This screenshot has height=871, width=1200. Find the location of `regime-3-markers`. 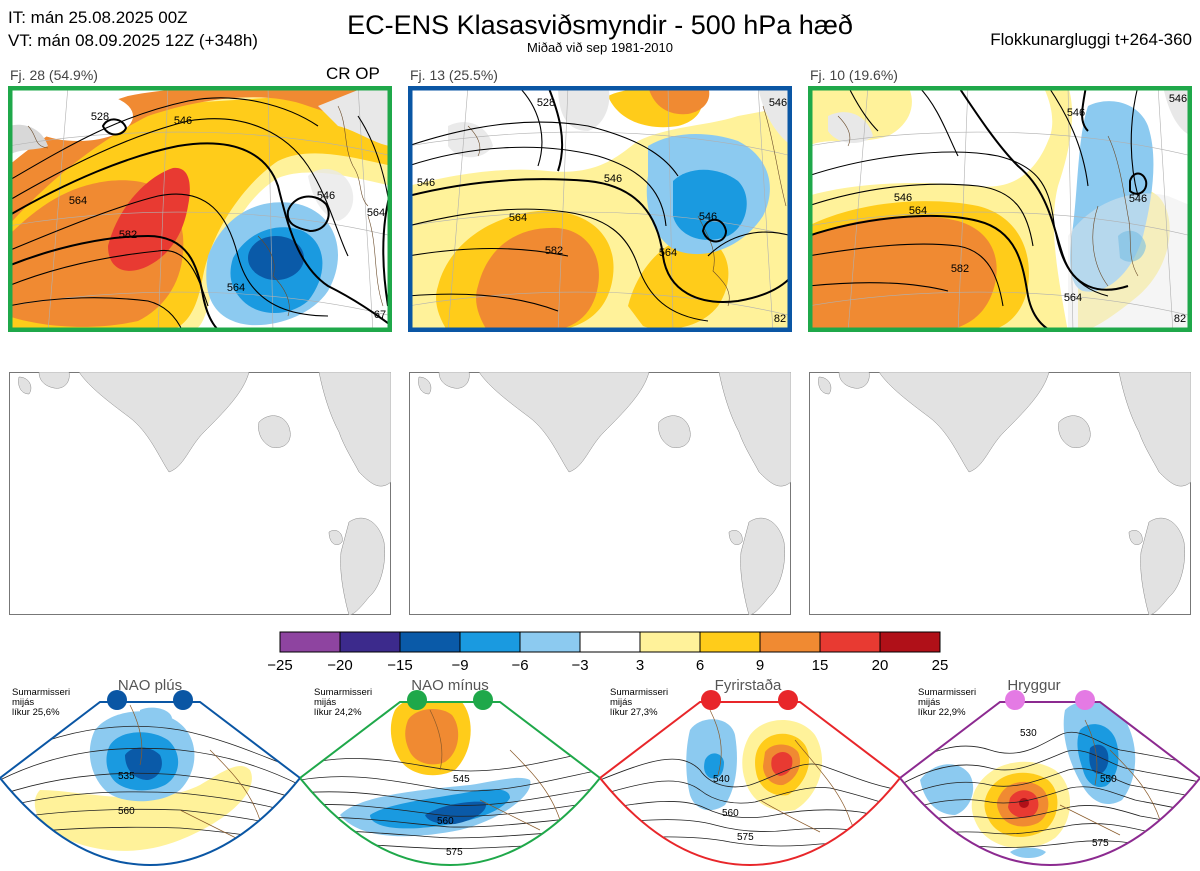

regime-3-markers is located at coordinates (749, 700).